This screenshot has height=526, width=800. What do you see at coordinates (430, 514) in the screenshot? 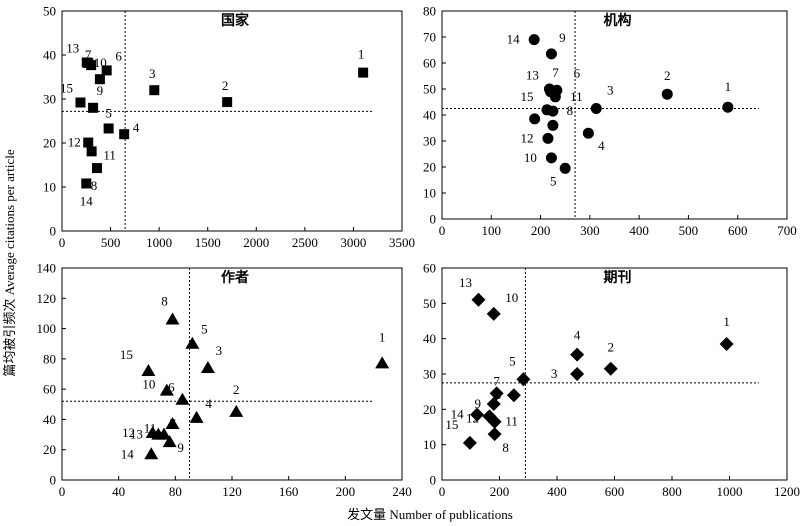
I see `x-axis-title: 发文量 Number of publications` at bounding box center [430, 514].